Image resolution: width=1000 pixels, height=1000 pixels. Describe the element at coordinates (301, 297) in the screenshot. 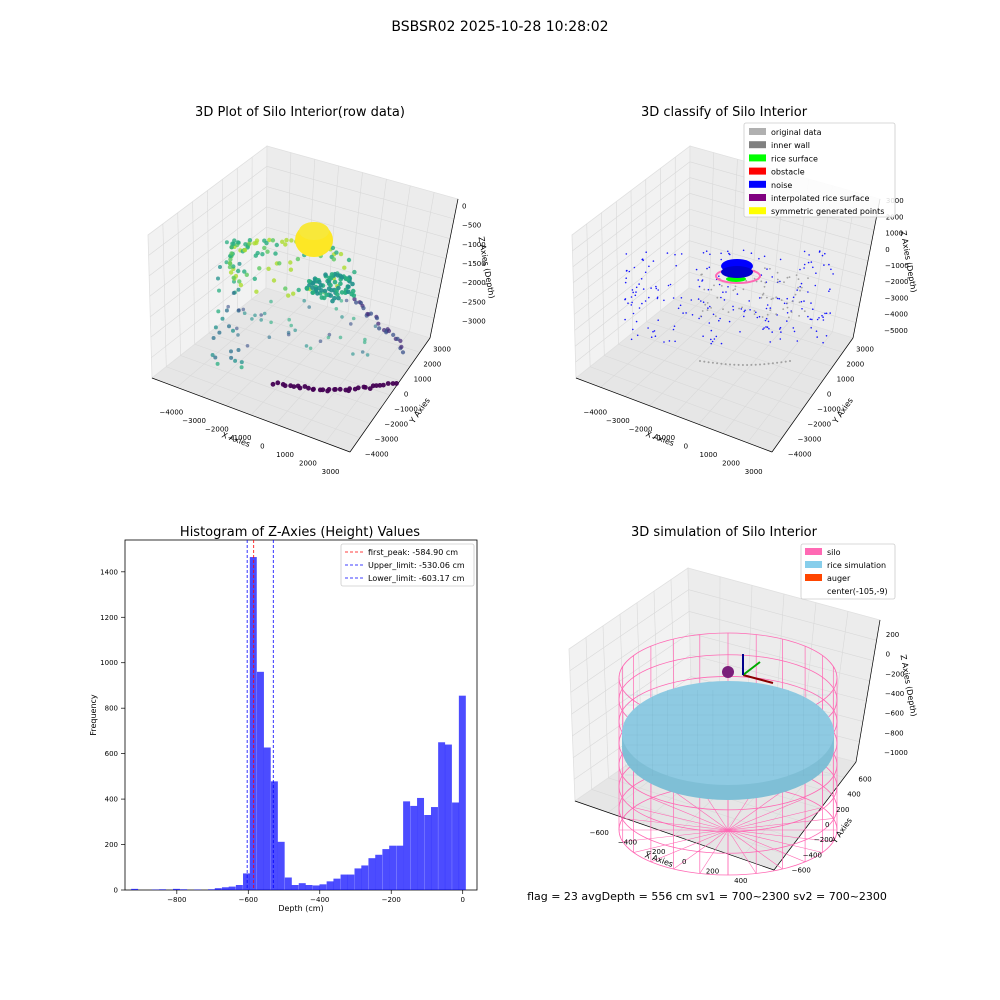

I see `raw-grid` at that location.